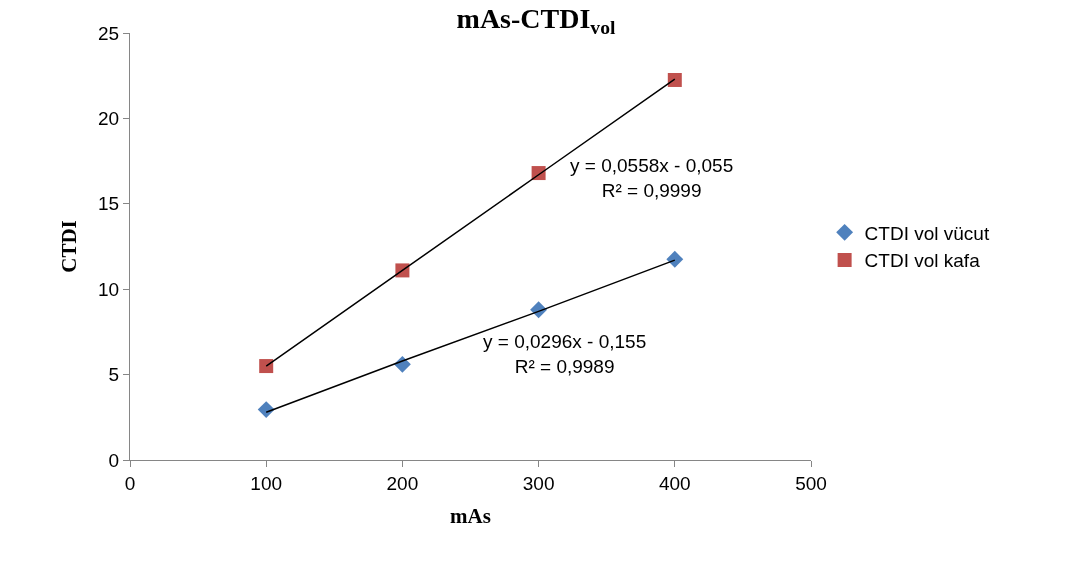 The width and height of the screenshot is (1072, 579). I want to click on x-axis-title: mAs, so click(470, 516).